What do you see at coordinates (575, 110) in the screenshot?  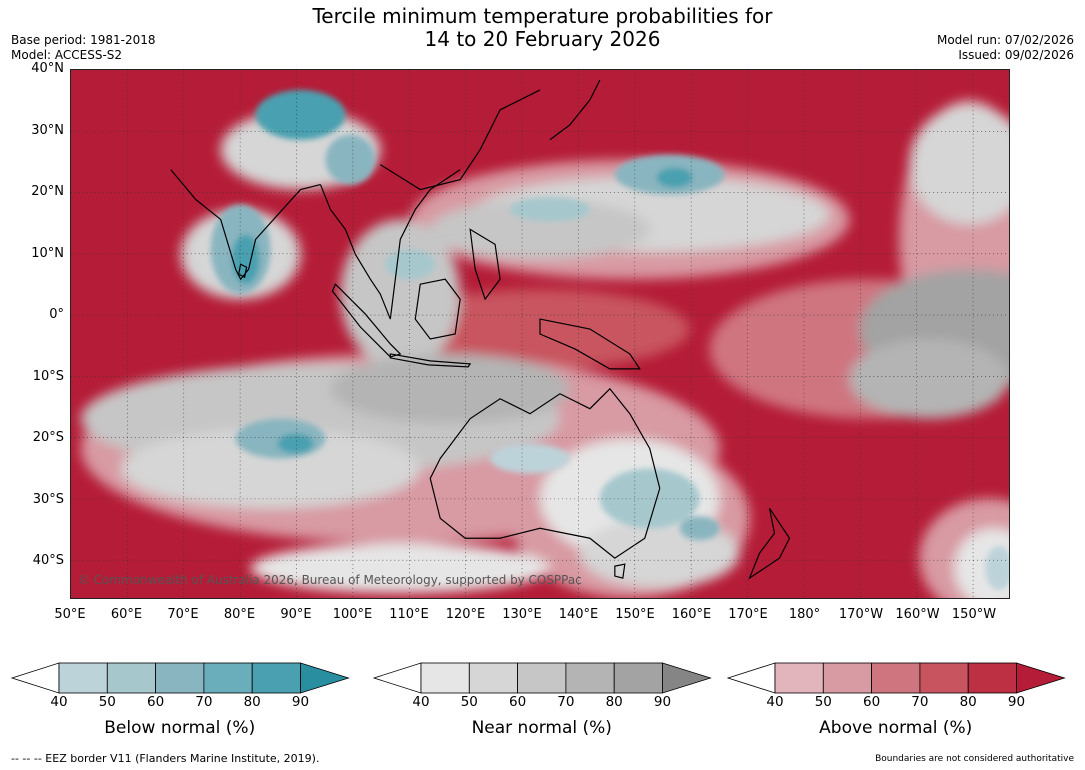 I see `japan` at bounding box center [575, 110].